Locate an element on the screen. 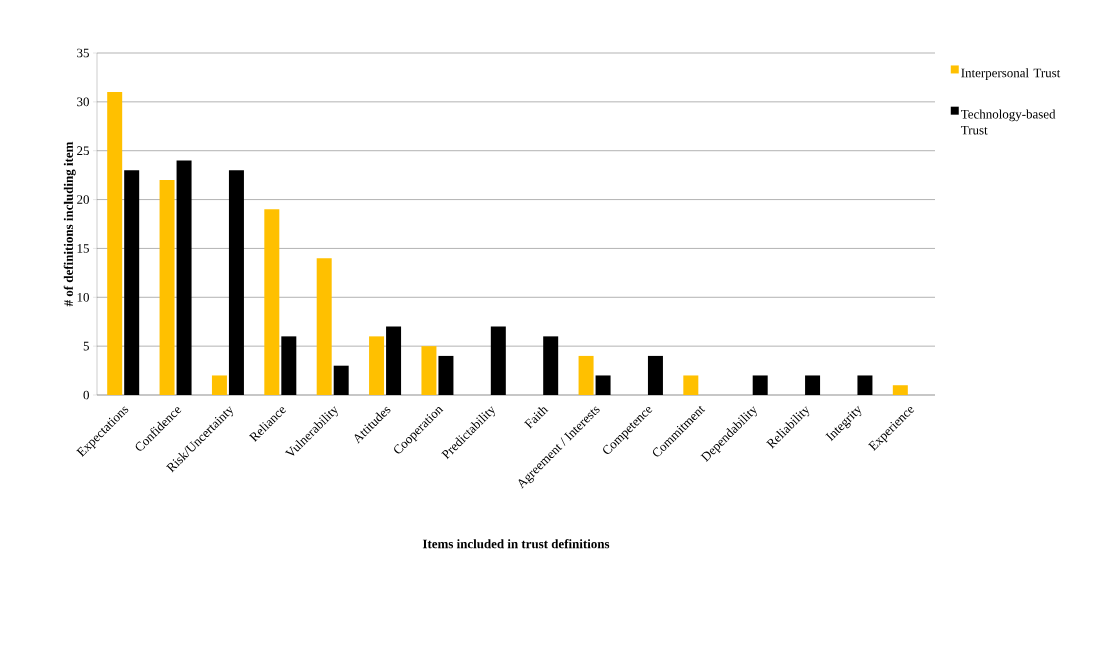 The width and height of the screenshot is (1117, 650). legend-label: Interpersonal Trust is located at coordinates (1011, 74).